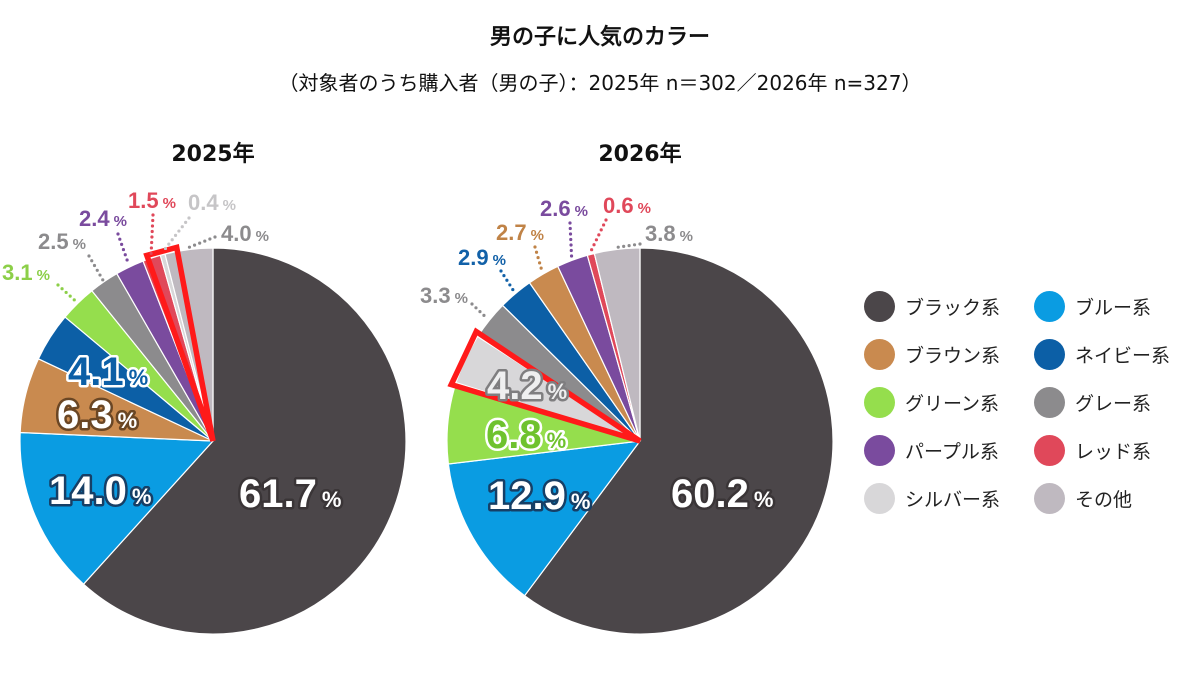 This screenshot has height=700, width=1200. I want to click on legend-swatch-navy, so click(1049, 354).